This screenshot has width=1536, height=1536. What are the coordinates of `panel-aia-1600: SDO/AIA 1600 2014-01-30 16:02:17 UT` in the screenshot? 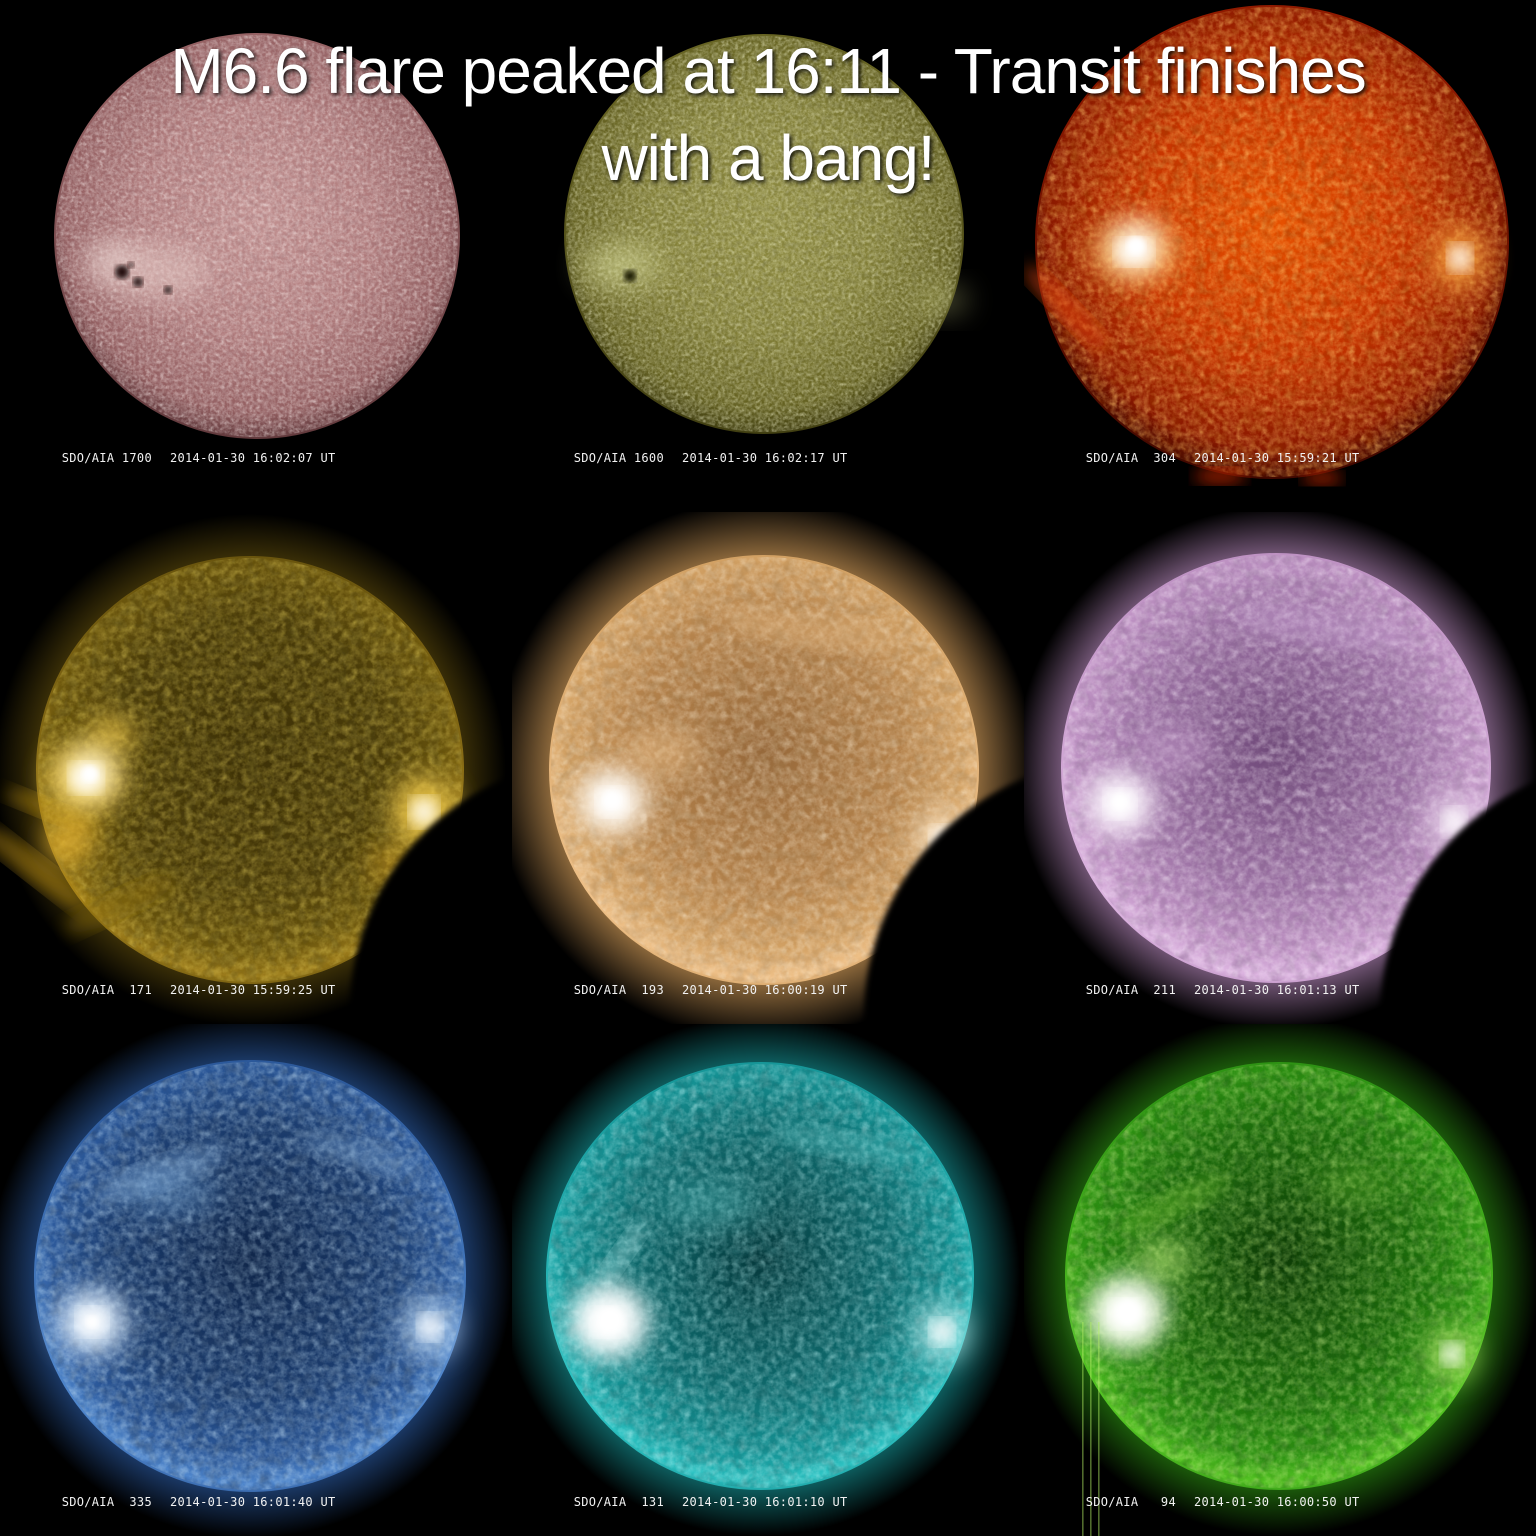 It's located at (768, 256).